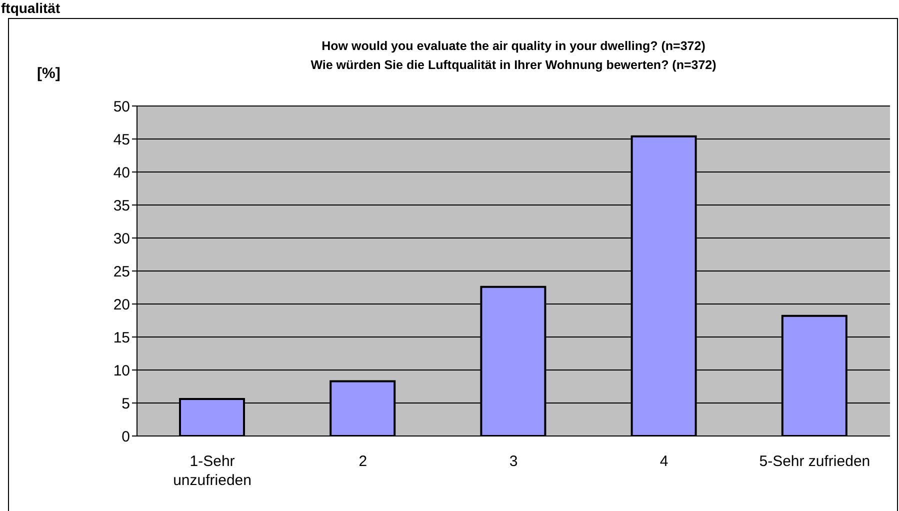 The height and width of the screenshot is (511, 899). What do you see at coordinates (126, 437) in the screenshot?
I see `y-tick-label: 0` at bounding box center [126, 437].